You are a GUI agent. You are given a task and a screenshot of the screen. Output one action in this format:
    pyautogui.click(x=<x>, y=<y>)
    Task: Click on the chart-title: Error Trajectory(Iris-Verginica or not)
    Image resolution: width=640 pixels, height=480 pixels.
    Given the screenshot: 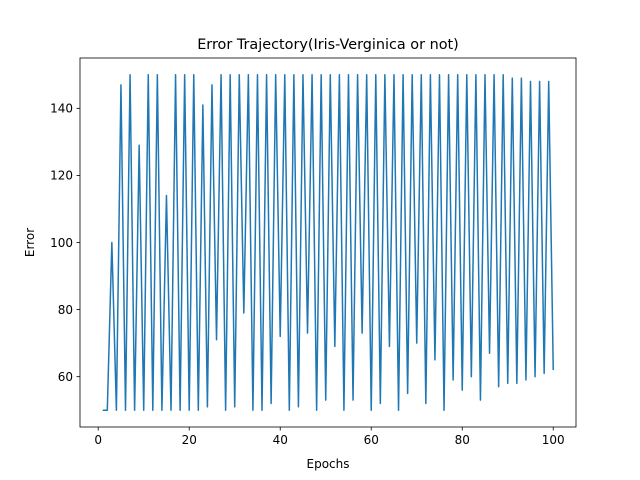 What is the action you would take?
    pyautogui.click(x=328, y=45)
    